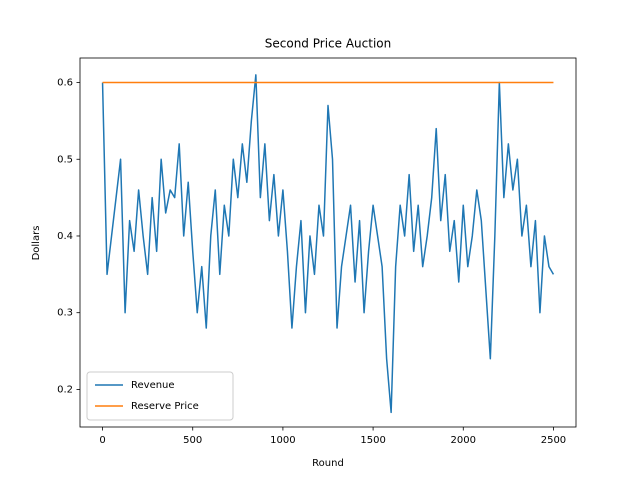  Describe the element at coordinates (160, 396) in the screenshot. I see `legend-box` at that location.